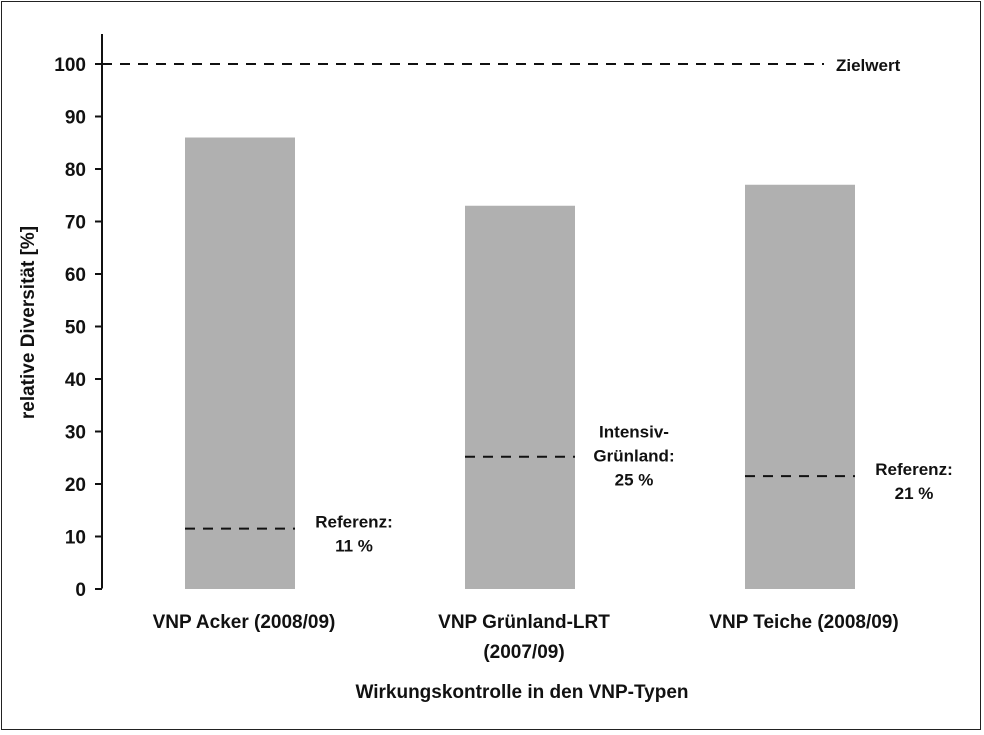 This screenshot has height=735, width=984. Describe the element at coordinates (633, 456) in the screenshot. I see `reference-label: Grünland:` at that location.